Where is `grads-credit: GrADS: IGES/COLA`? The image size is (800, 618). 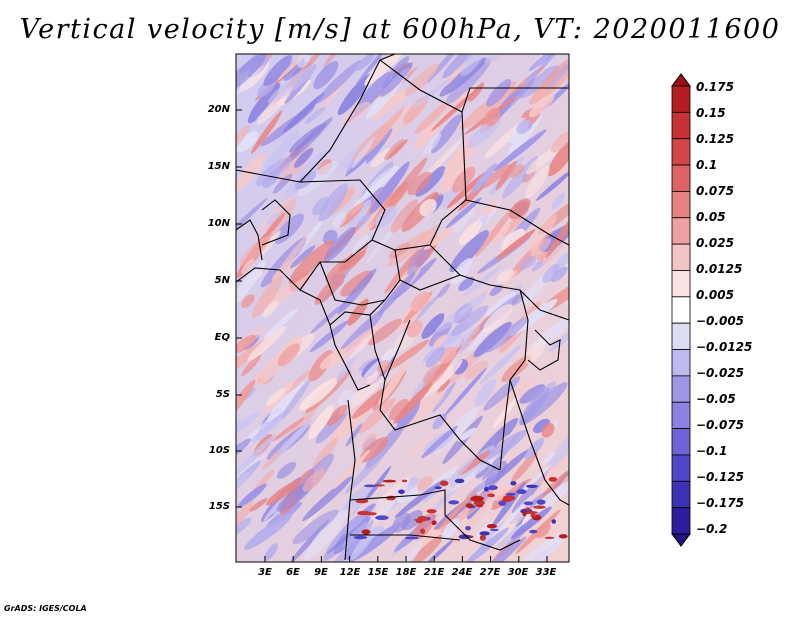 grads-credit: GrADS: IGES/COLA is located at coordinates (45, 608).